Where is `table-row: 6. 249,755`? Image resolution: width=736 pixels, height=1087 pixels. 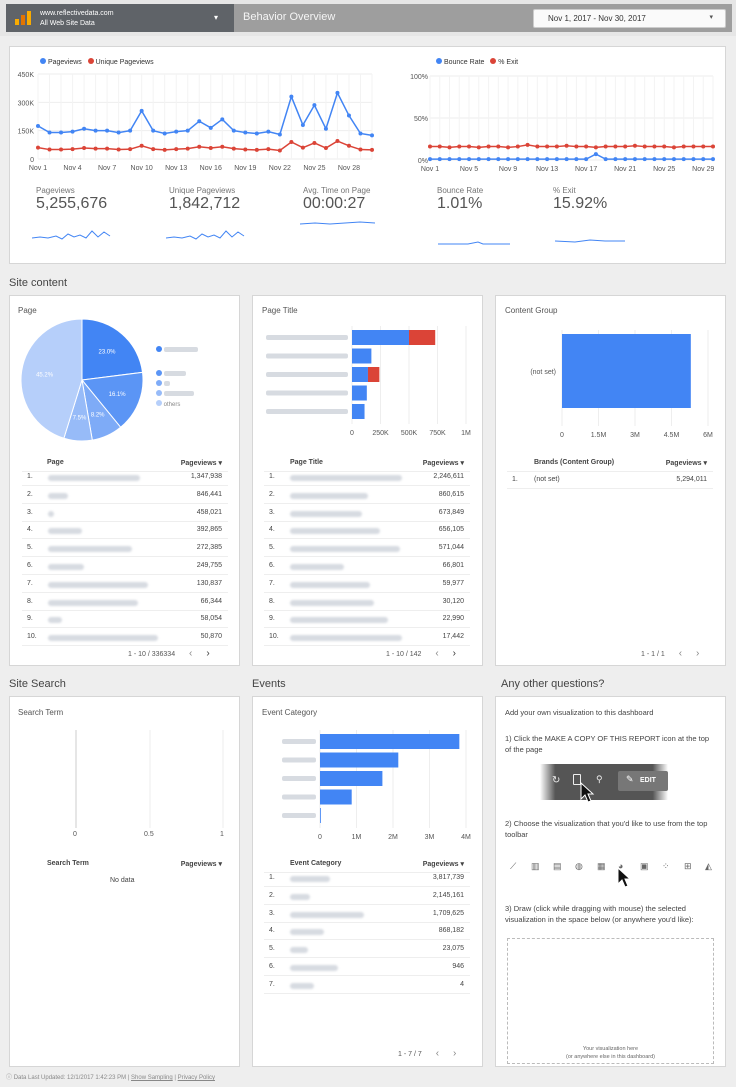 table-row: 6. 249,755 is located at coordinates (125, 566).